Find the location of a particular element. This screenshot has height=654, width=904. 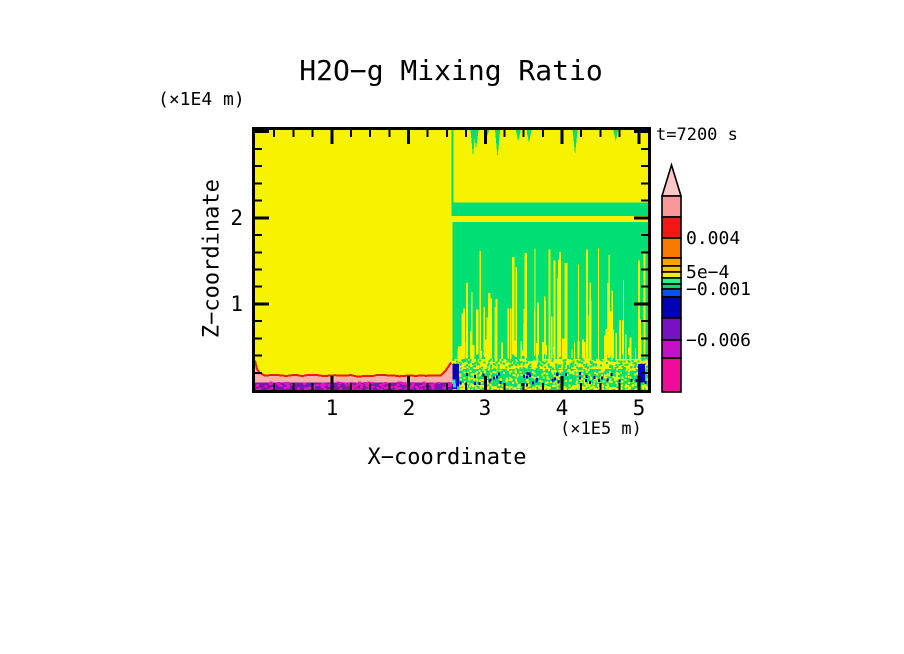

y-axis-unit-label: (×1E4 m) is located at coordinates (201, 99).